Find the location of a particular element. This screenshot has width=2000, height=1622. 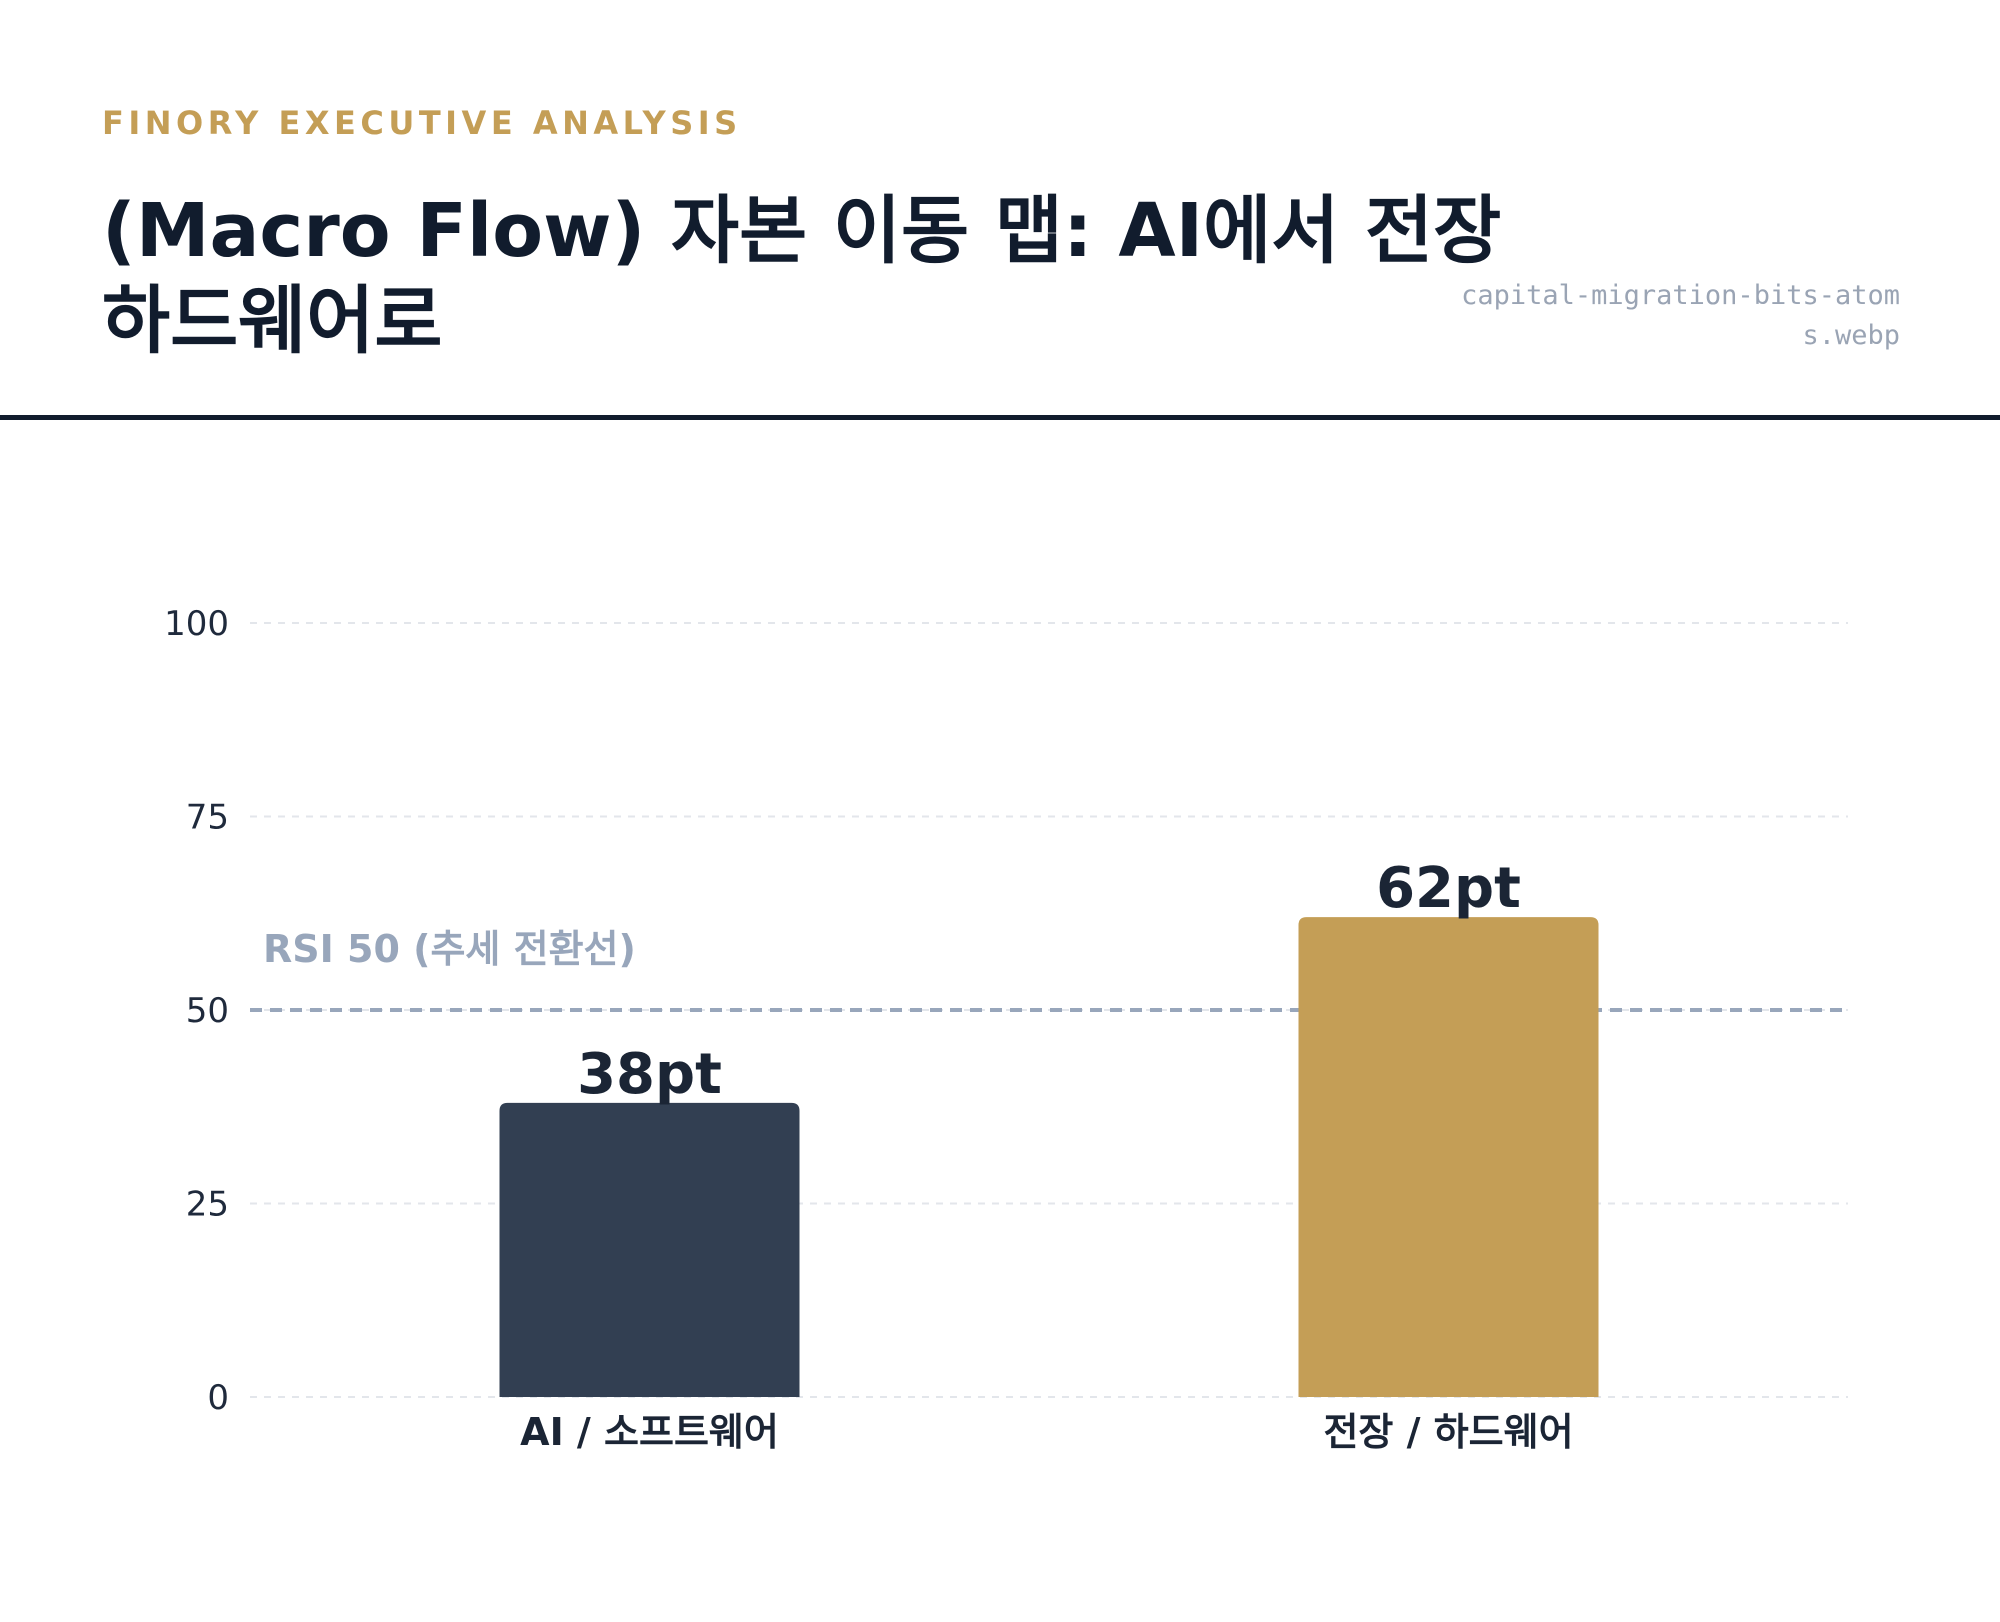

filename-label: capital-migration-bits-atoms.webp is located at coordinates (1680, 315).